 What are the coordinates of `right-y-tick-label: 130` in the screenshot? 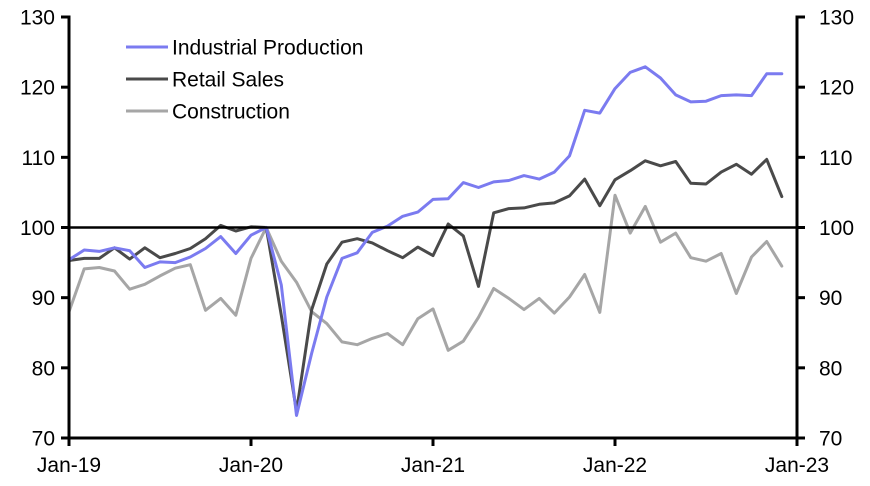 It's located at (836, 18).